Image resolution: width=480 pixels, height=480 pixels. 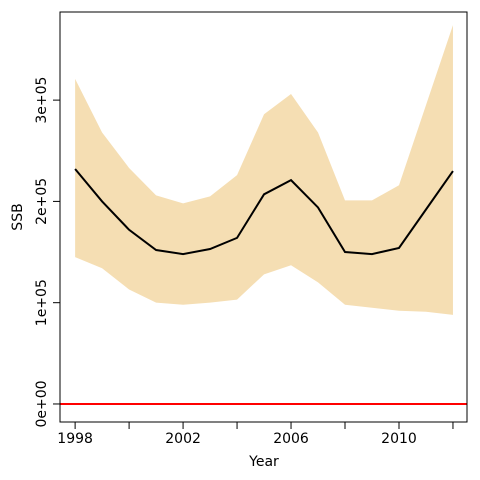 I want to click on x-tick-label: 2006, so click(x=291, y=439).